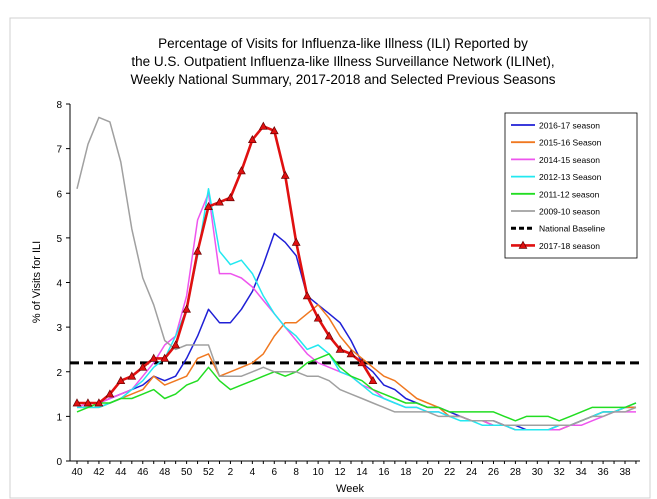  Describe the element at coordinates (340, 472) in the screenshot. I see `x-tick-label: 12` at that location.